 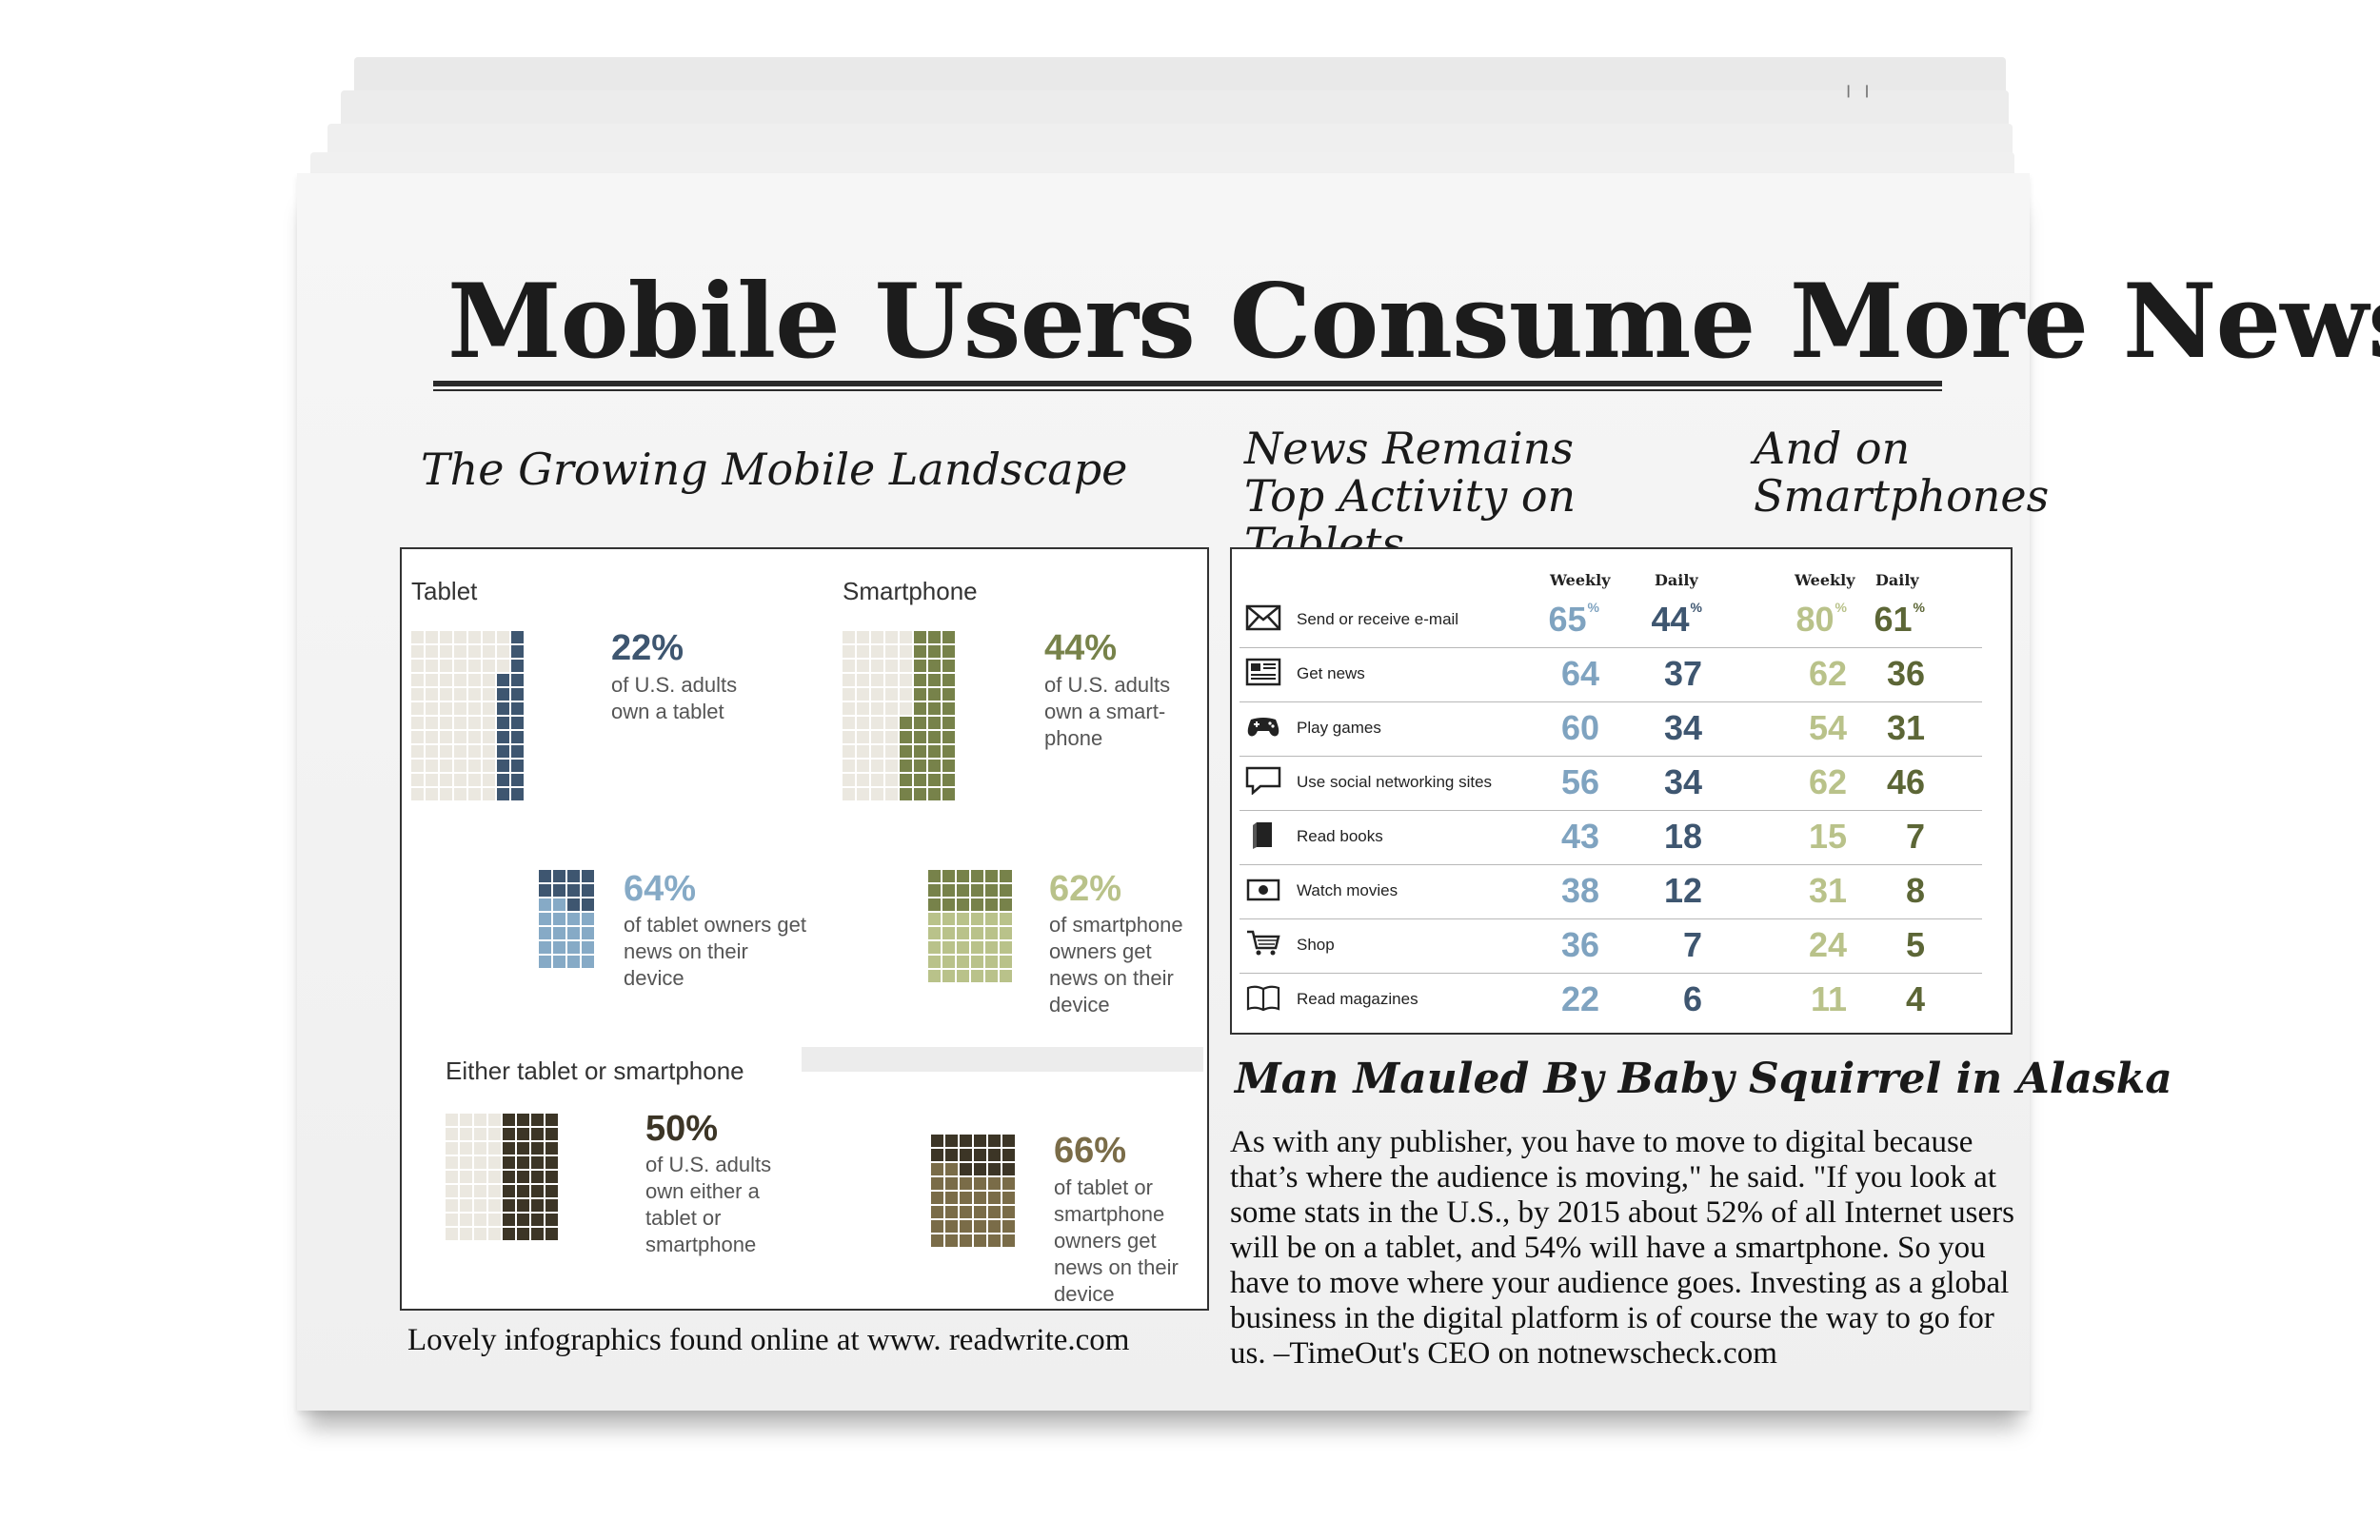 What do you see at coordinates (1081, 648) in the screenshot?
I see `smartphone-ownership-pct: 44%` at bounding box center [1081, 648].